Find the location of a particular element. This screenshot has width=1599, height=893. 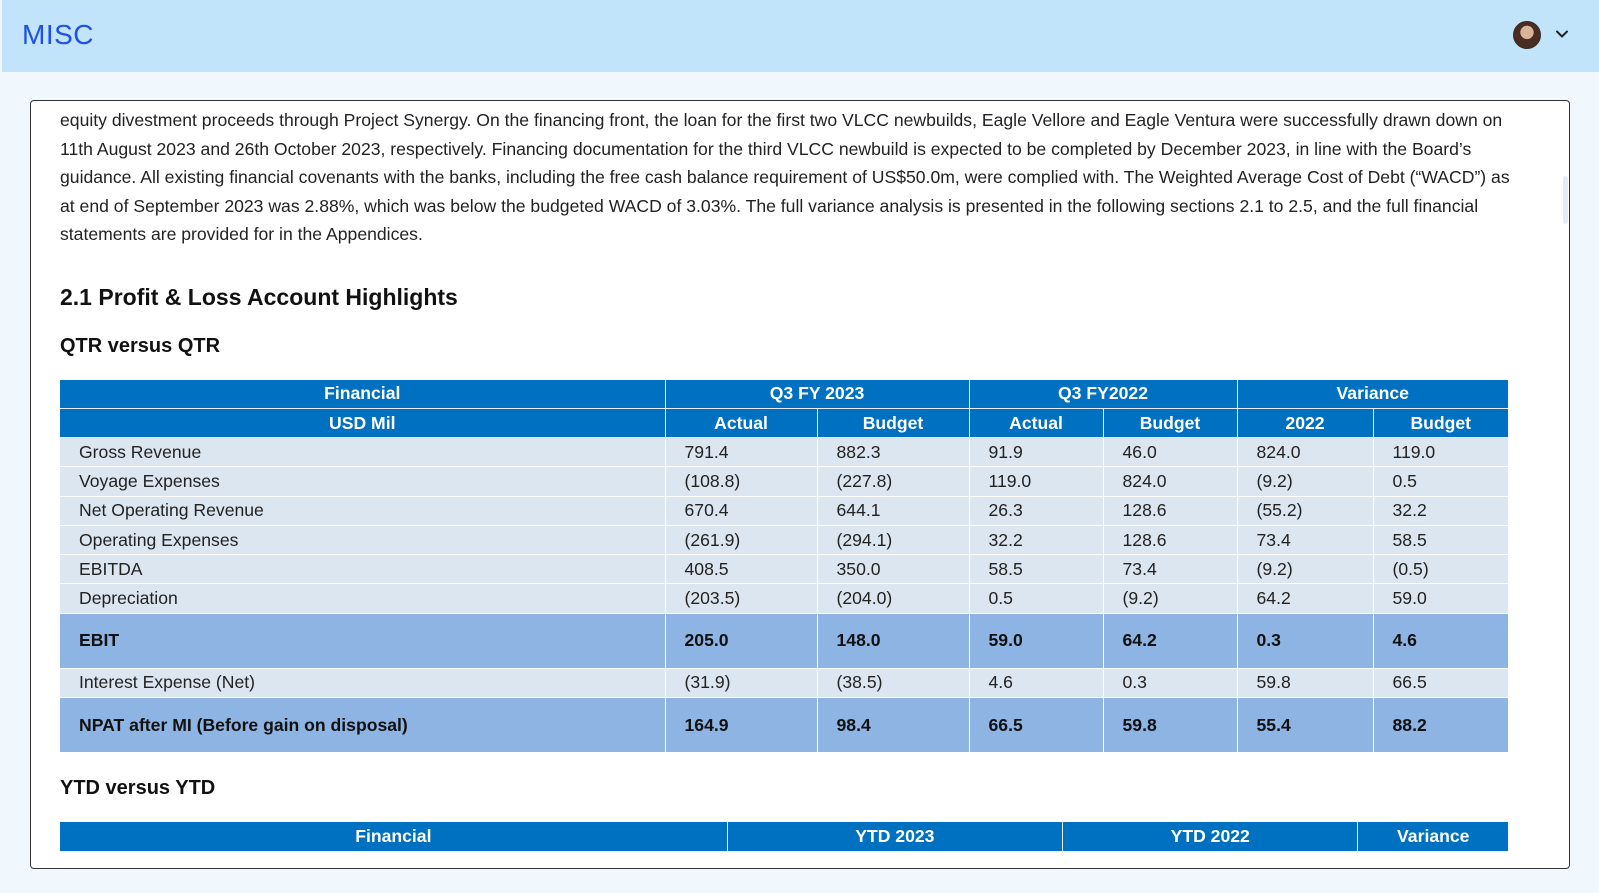

group-header-ytd-2022: YTD 2022 is located at coordinates (1210, 837).